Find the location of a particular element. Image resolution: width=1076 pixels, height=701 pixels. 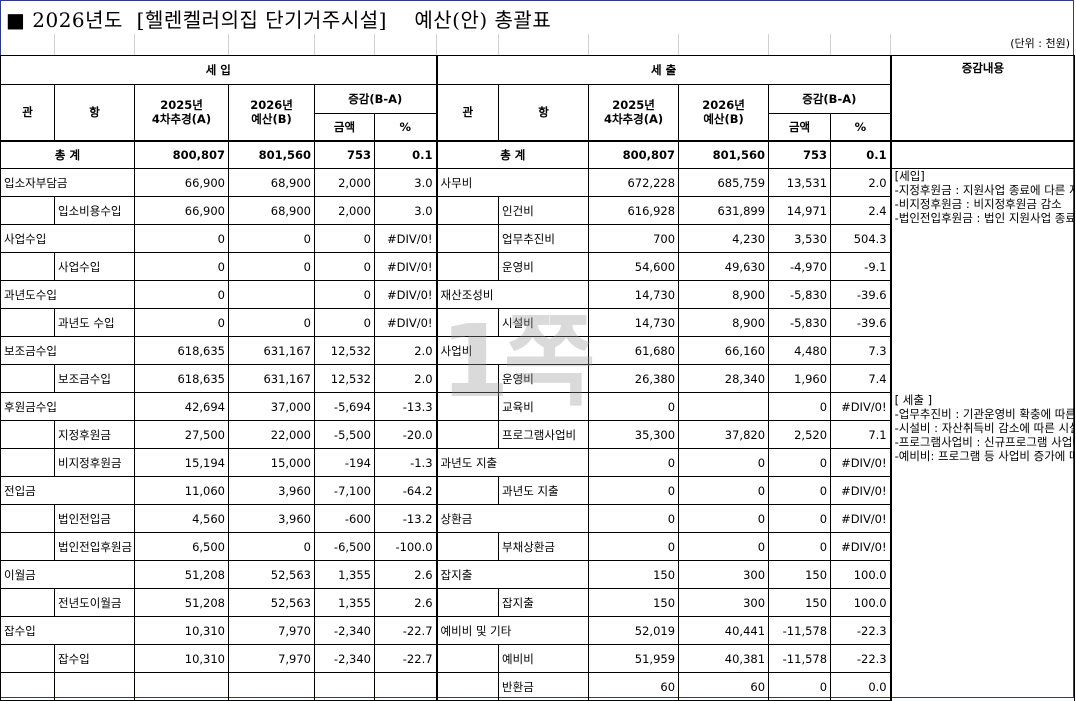

expense-prev-cell: 61,680 is located at coordinates (634, 350).